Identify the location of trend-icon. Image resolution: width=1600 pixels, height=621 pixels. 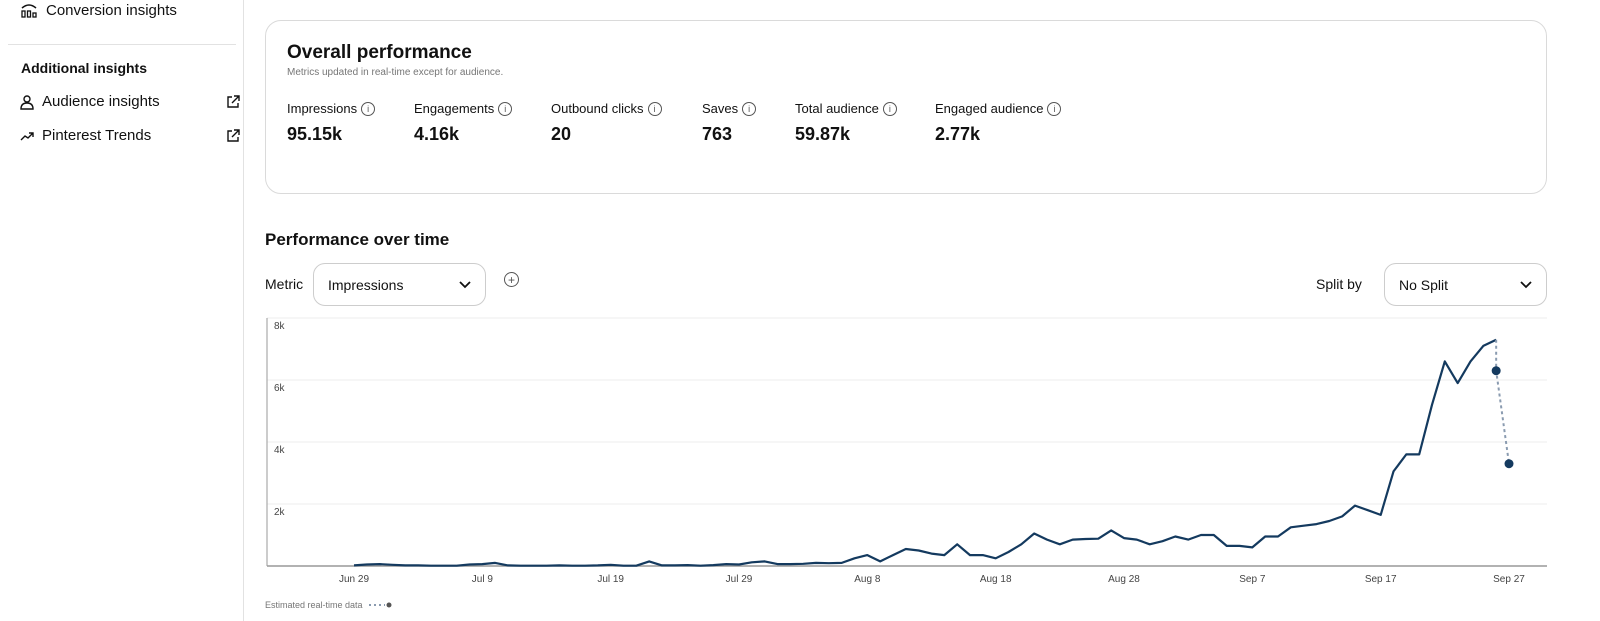
(27, 135).